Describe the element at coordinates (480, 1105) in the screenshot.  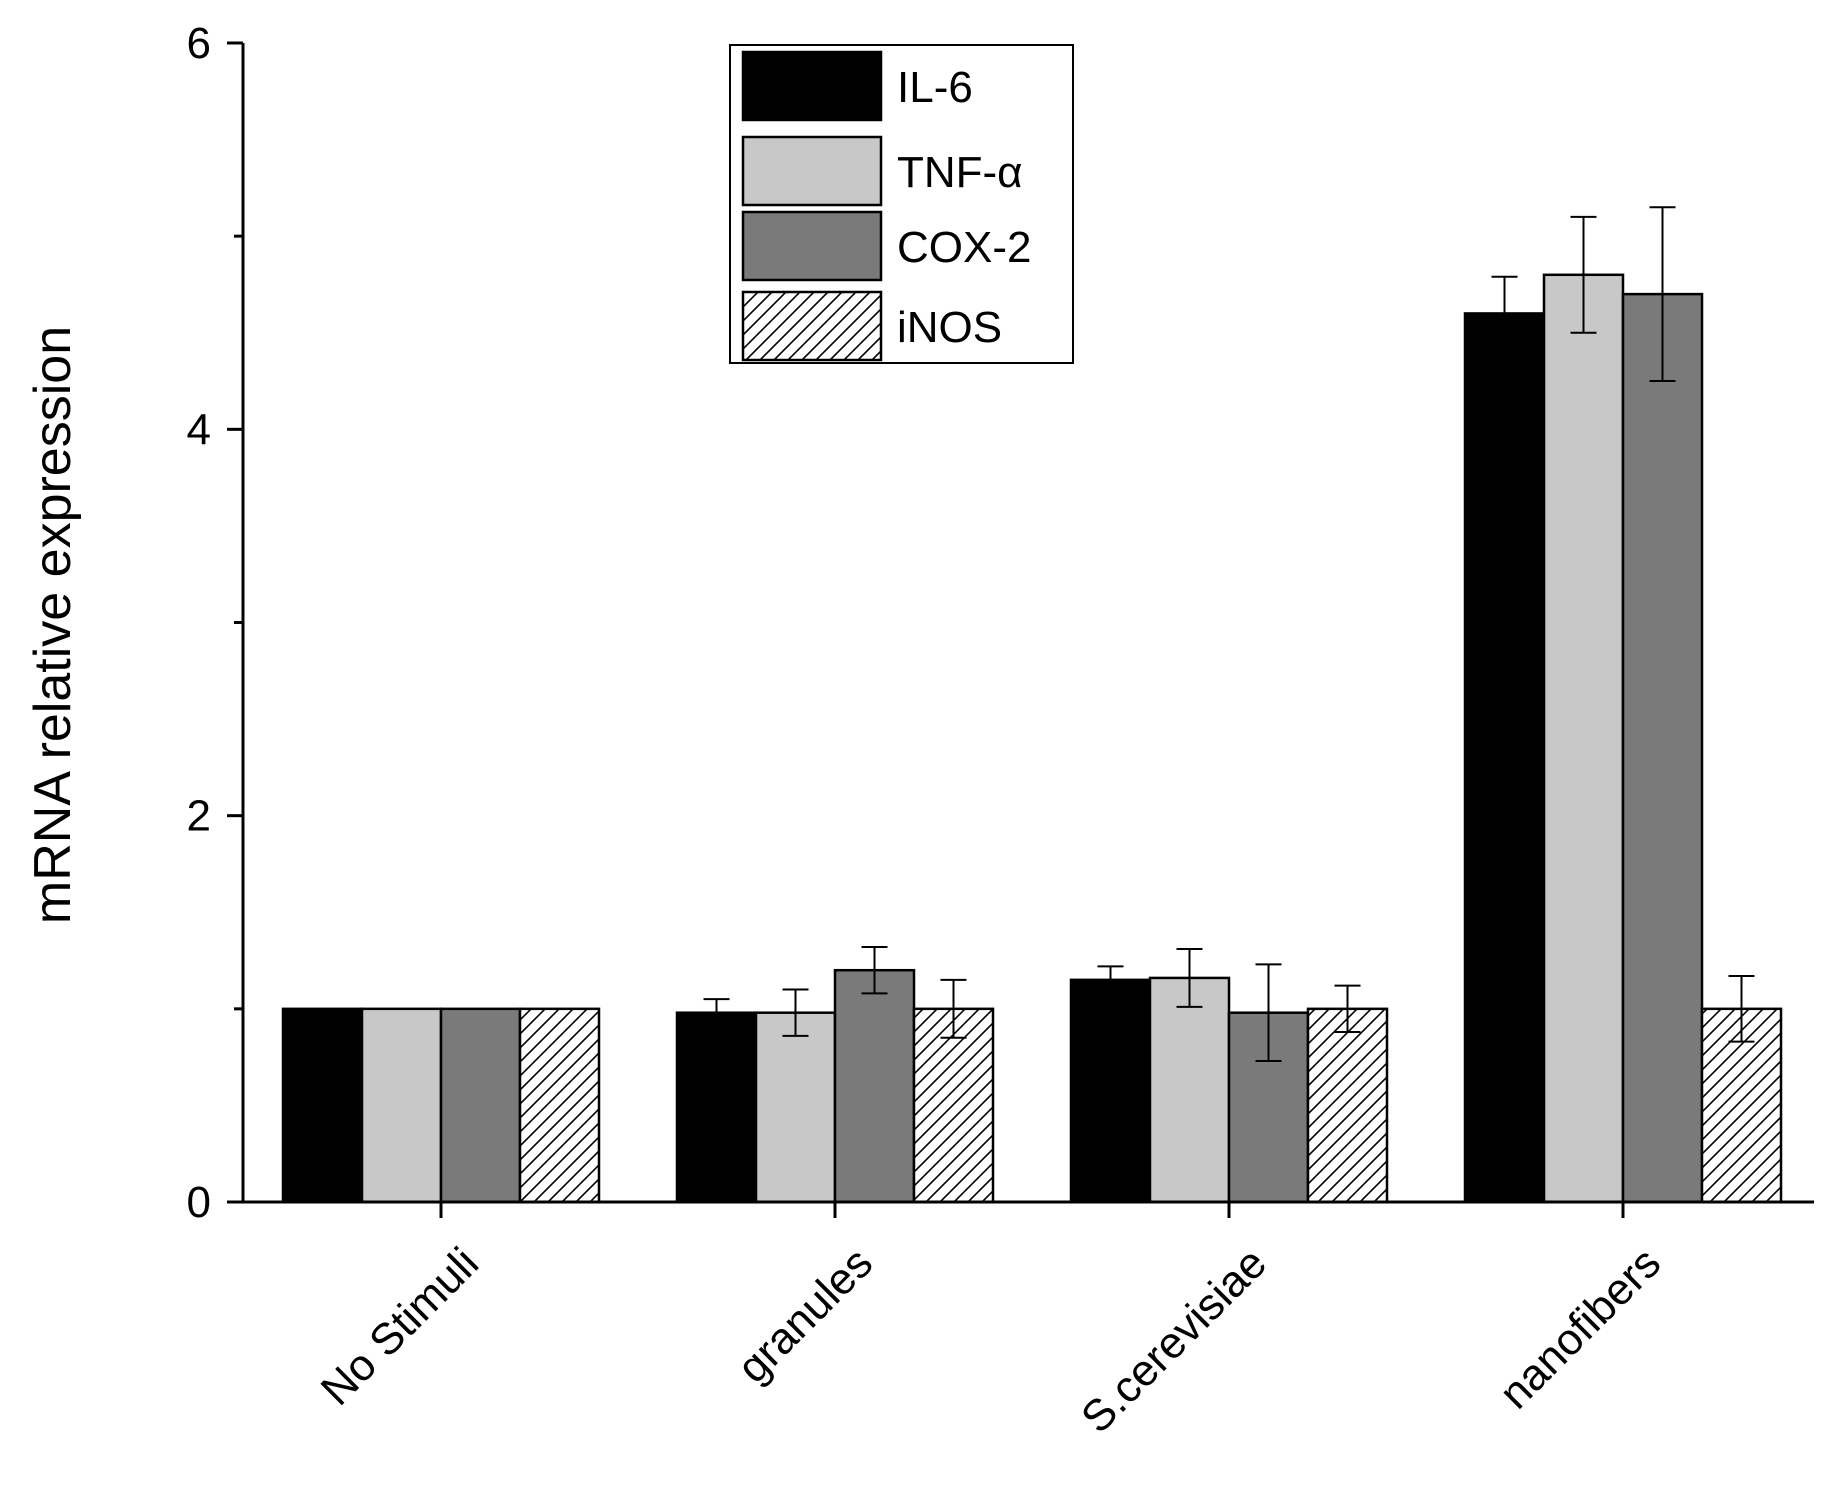
I see `bar-cox-2-no-stimuli` at that location.